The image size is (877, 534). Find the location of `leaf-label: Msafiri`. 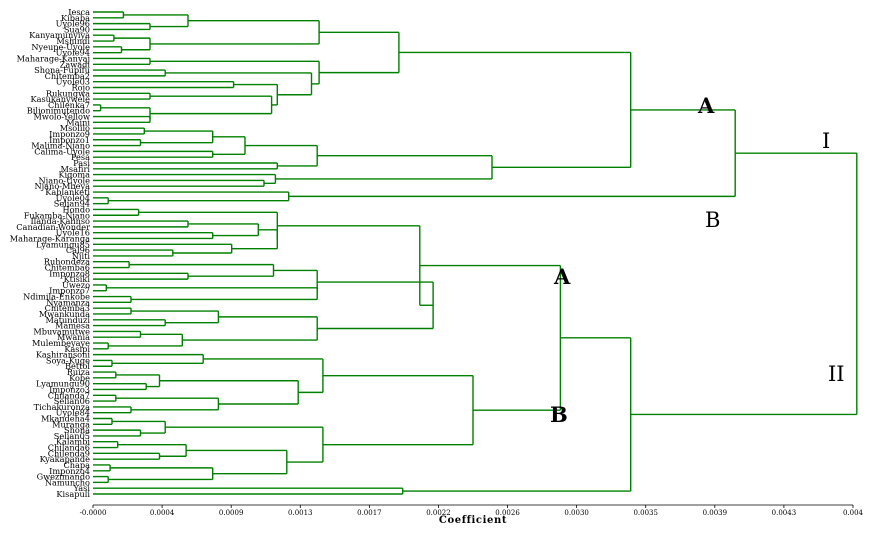

leaf-label: Msafiri is located at coordinates (76, 169).